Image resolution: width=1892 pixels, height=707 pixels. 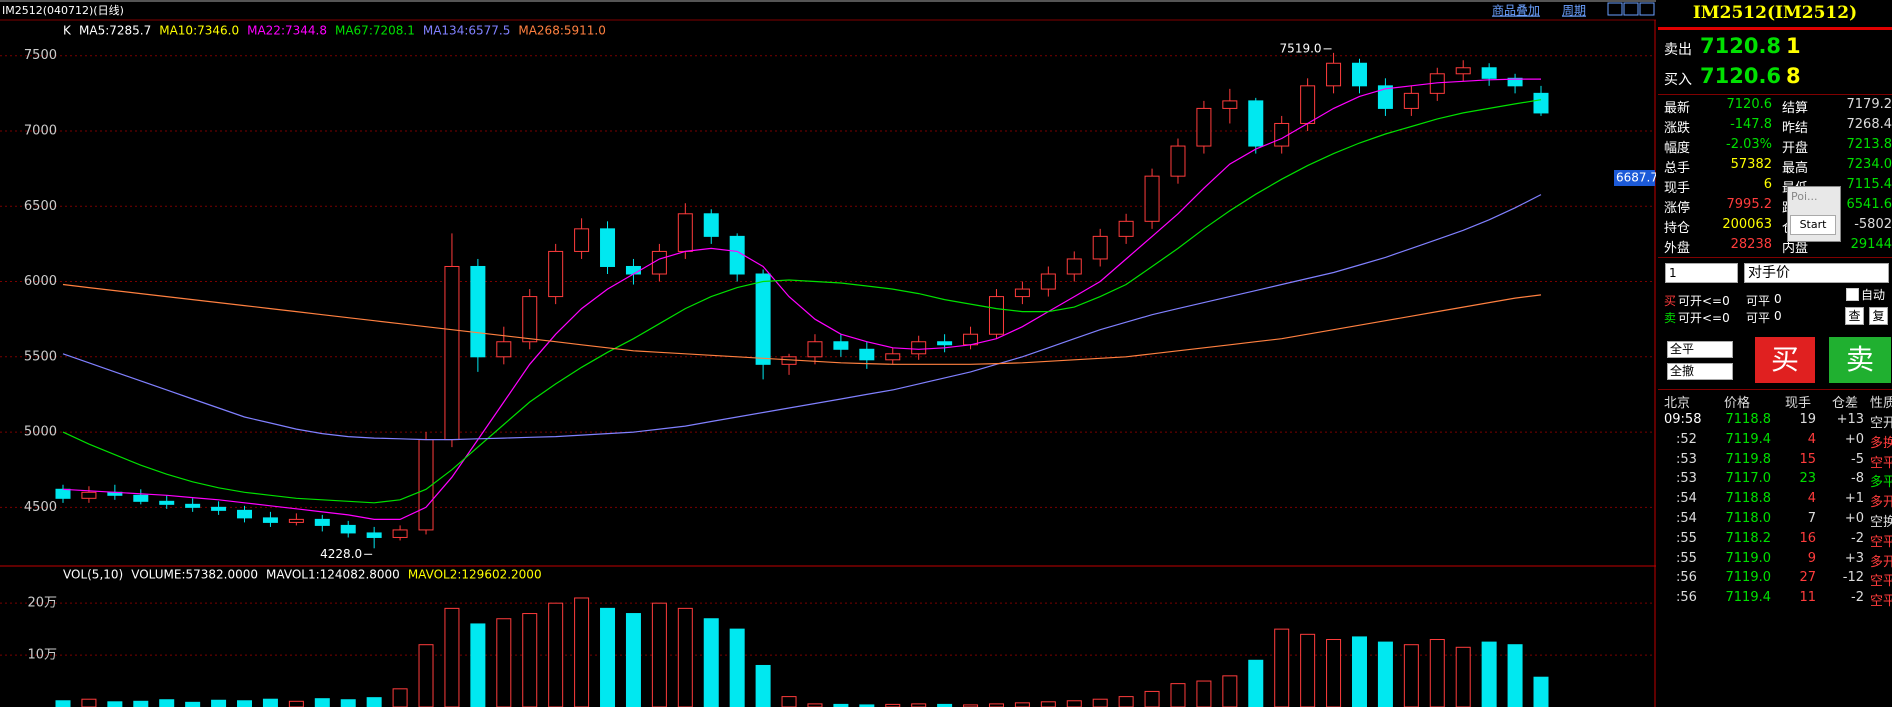 I want to click on bid-price: 7120.6, so click(x=1741, y=76).